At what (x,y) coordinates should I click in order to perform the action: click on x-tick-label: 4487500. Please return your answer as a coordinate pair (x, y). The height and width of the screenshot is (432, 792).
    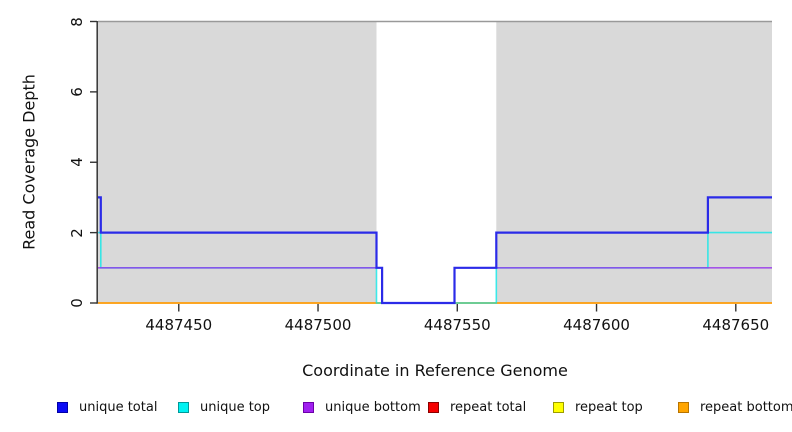
    Looking at the image, I should click on (318, 325).